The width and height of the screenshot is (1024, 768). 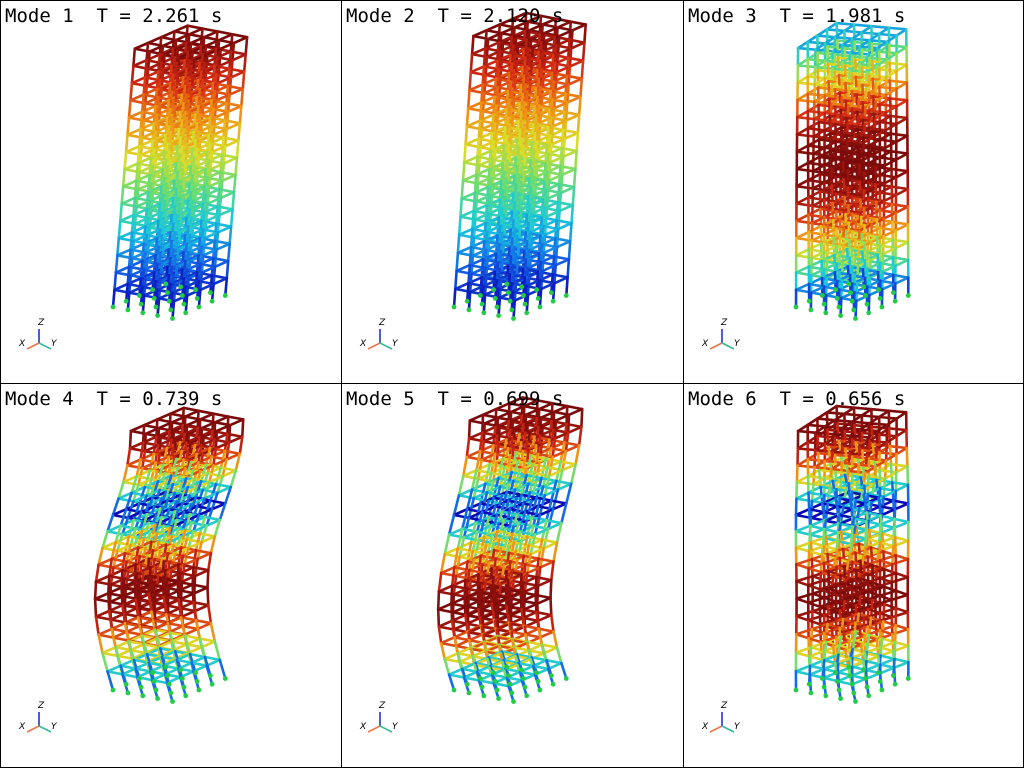 What do you see at coordinates (455, 16) in the screenshot?
I see `mode-title: Mode 2 T = 2.120 s` at bounding box center [455, 16].